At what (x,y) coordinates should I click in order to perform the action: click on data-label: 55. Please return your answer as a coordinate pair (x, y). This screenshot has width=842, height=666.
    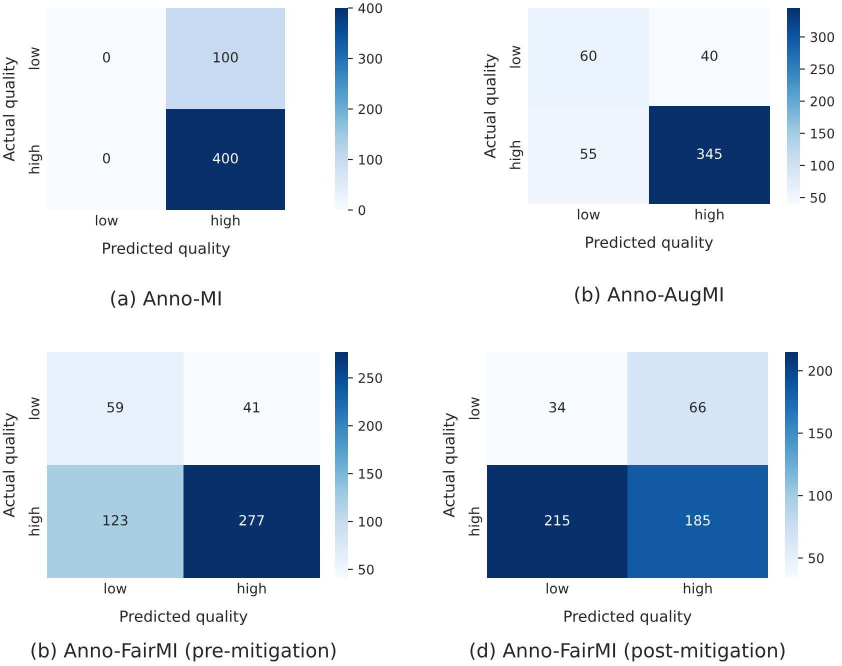
    Looking at the image, I should click on (588, 154).